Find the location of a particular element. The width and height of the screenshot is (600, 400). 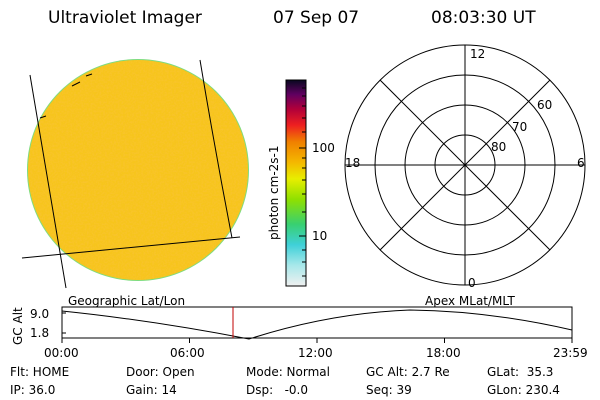

info-door: Door: Open is located at coordinates (160, 372).